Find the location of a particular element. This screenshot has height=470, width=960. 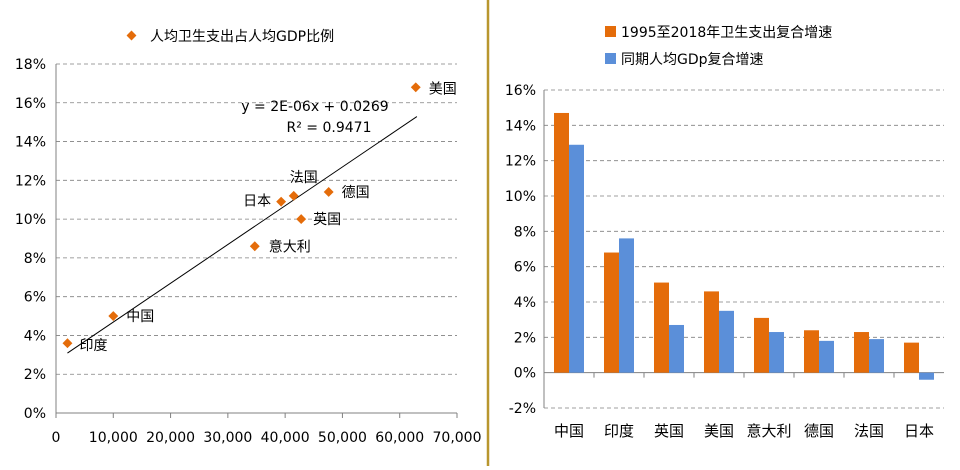

bar-category-label: 日本 is located at coordinates (919, 431).